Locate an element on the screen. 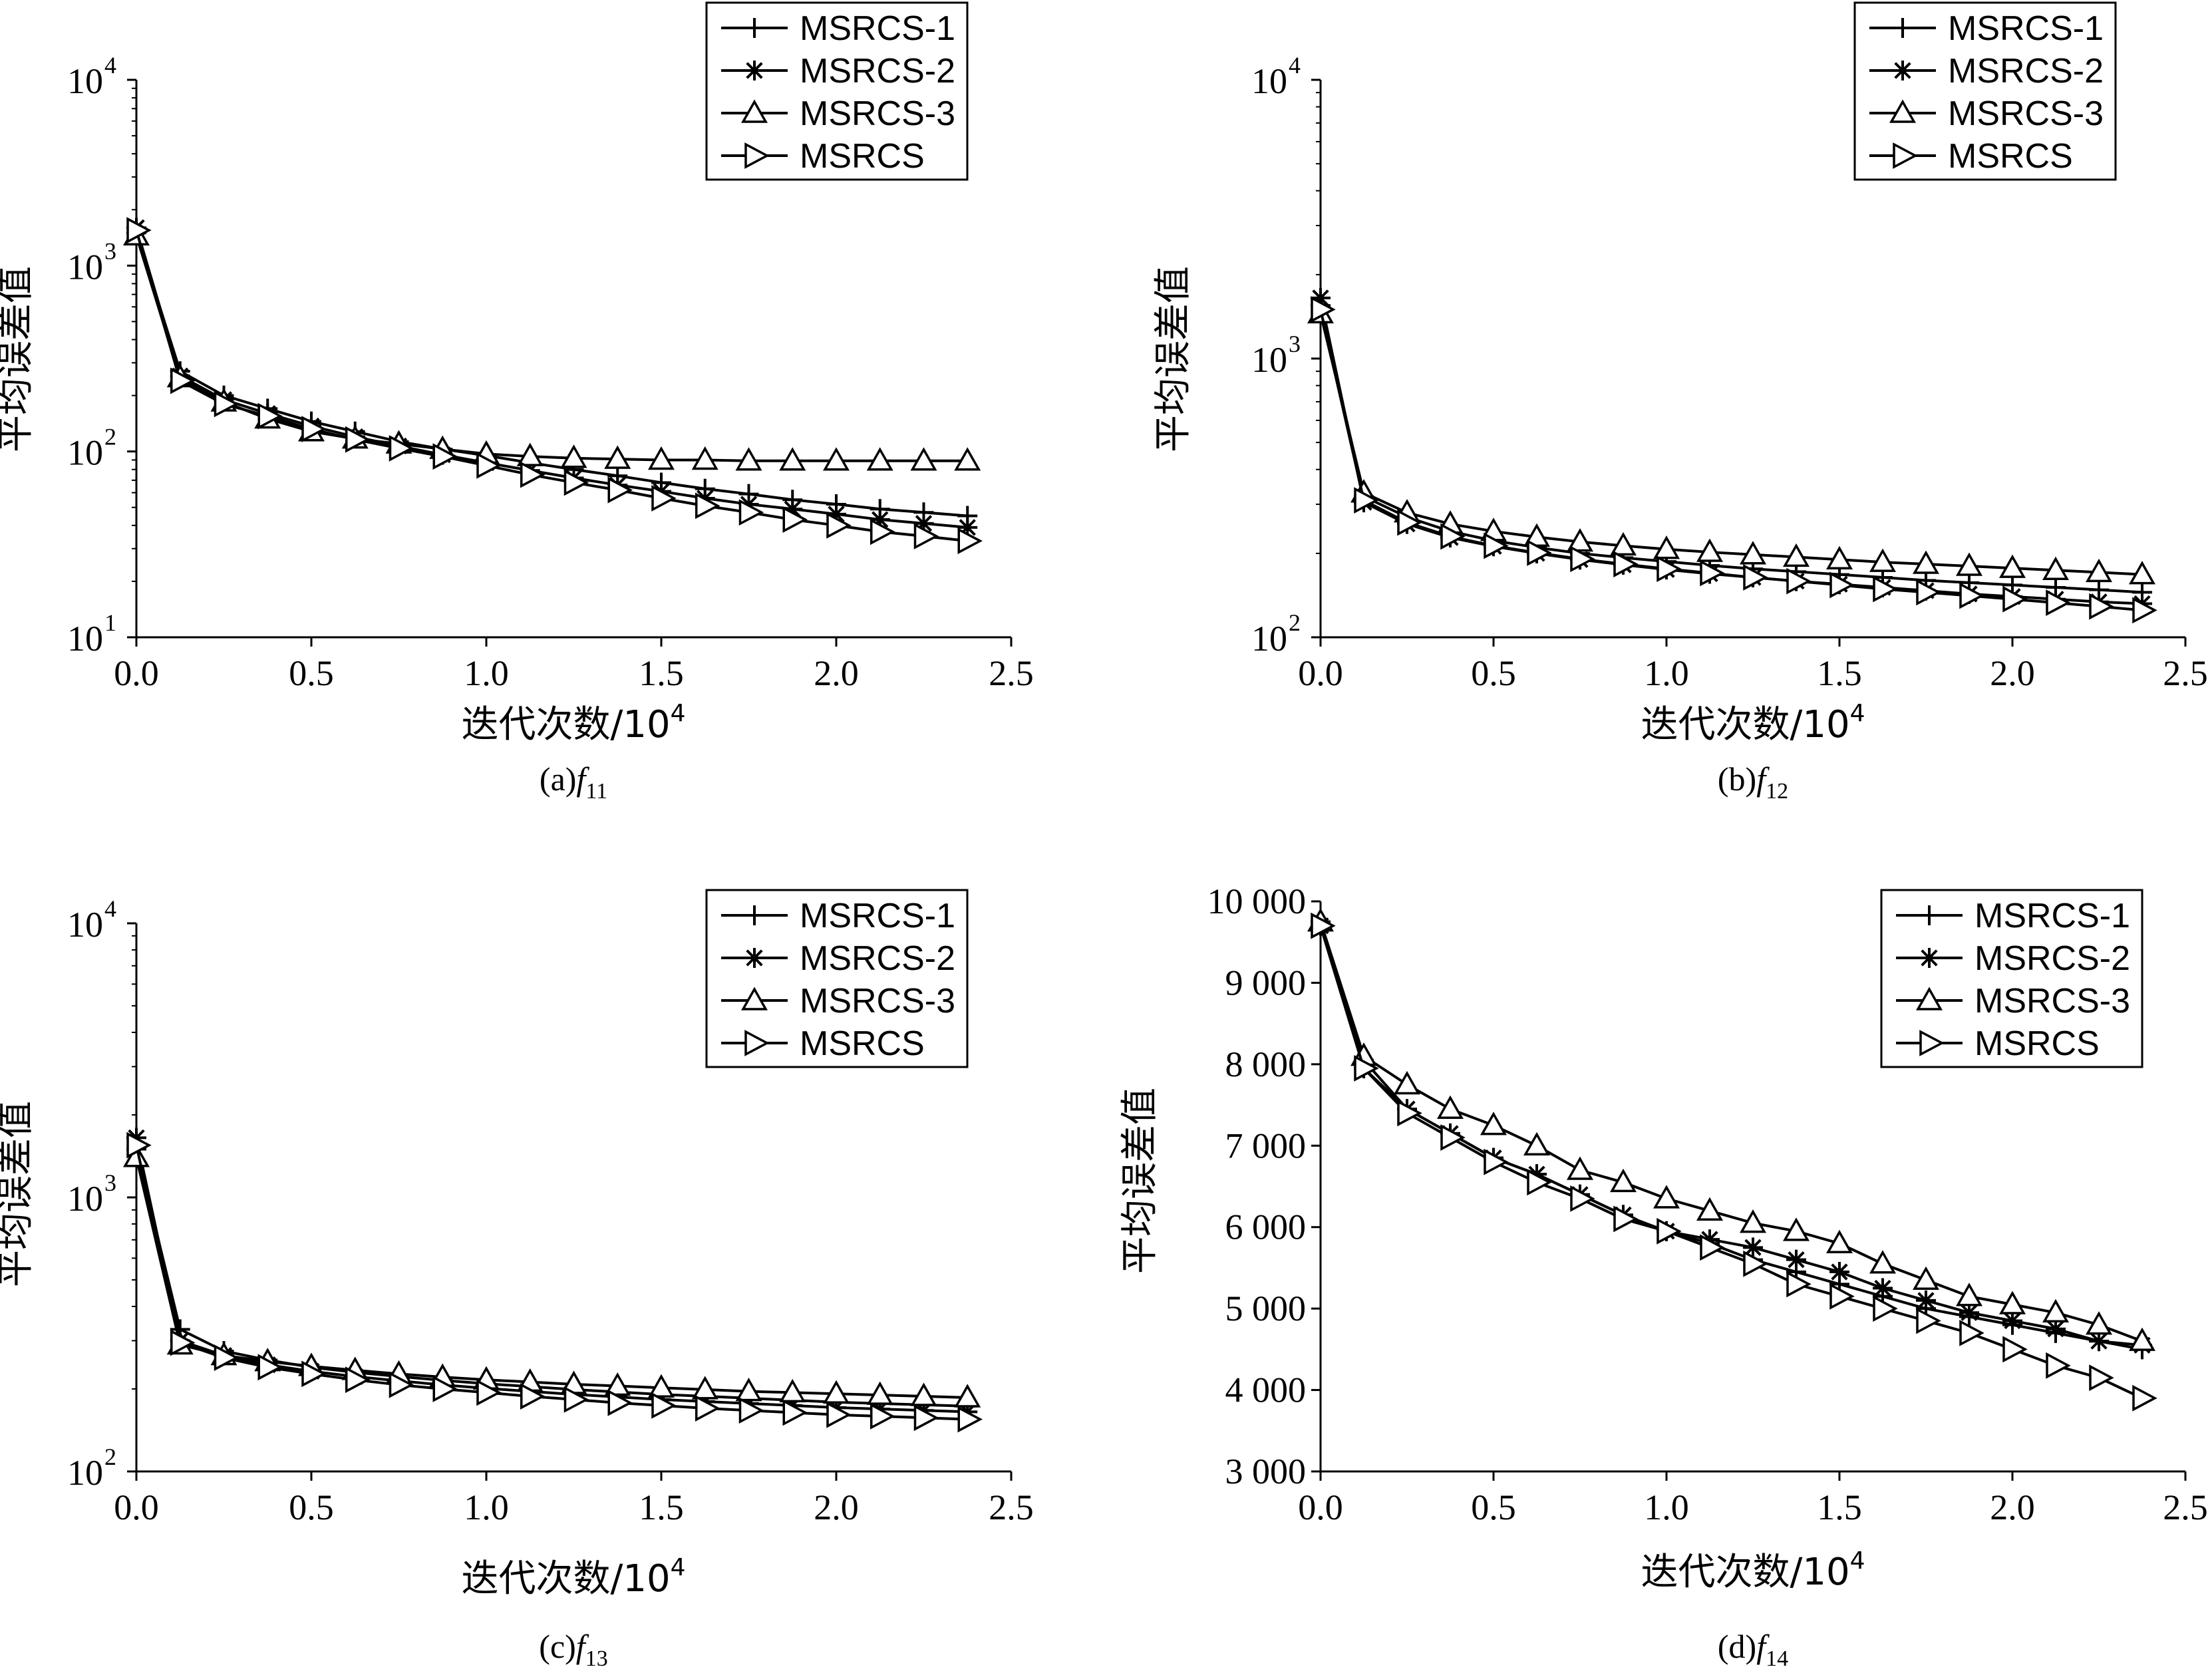 The width and height of the screenshot is (2212, 1675). x-axis-label: 迭代次数/104 is located at coordinates (573, 1577).